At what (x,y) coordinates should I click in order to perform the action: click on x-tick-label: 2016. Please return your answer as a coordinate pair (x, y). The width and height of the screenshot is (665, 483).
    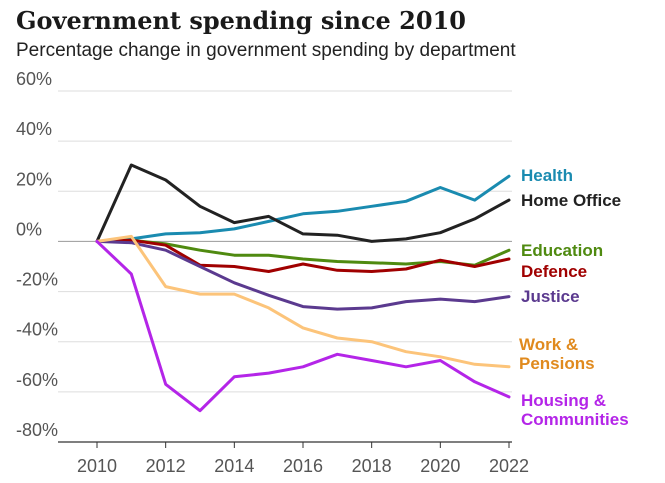
    Looking at the image, I should click on (303, 466).